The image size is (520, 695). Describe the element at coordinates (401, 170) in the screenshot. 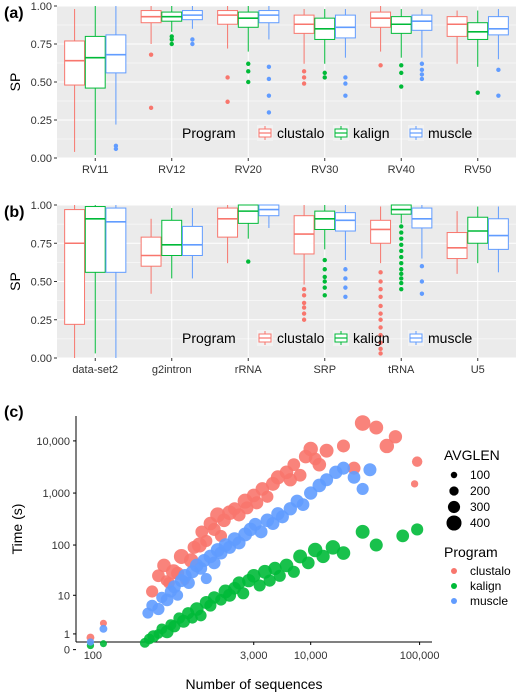

I see `x-tick-label: RV40` at that location.